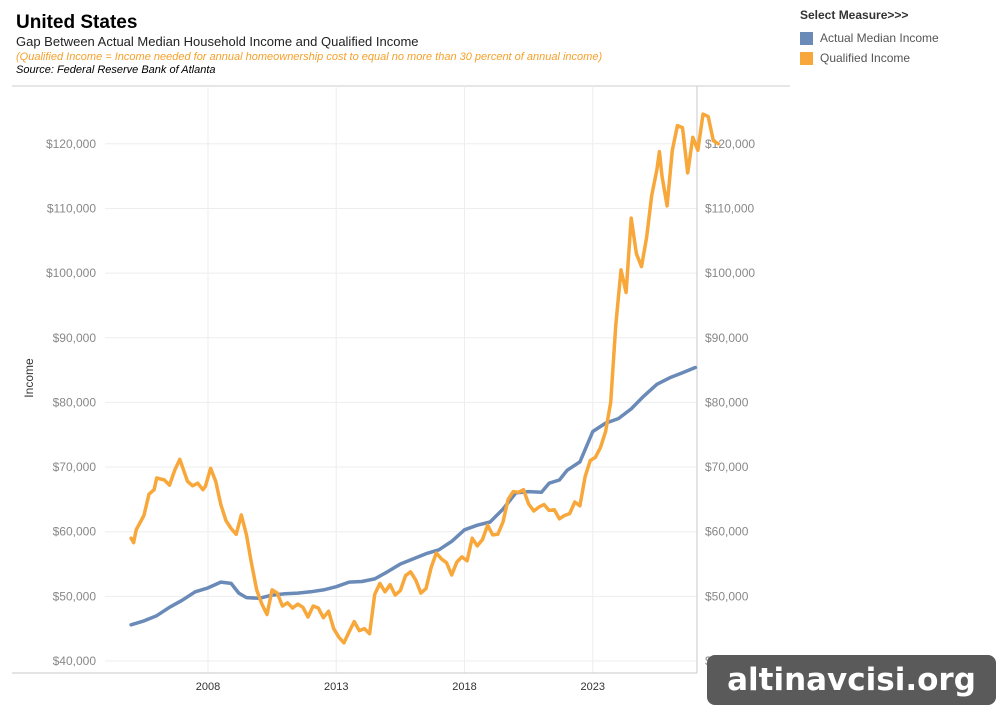 This screenshot has height=714, width=999. What do you see at coordinates (727, 402) in the screenshot?
I see `y-tick-label-right: $80,000` at bounding box center [727, 402].